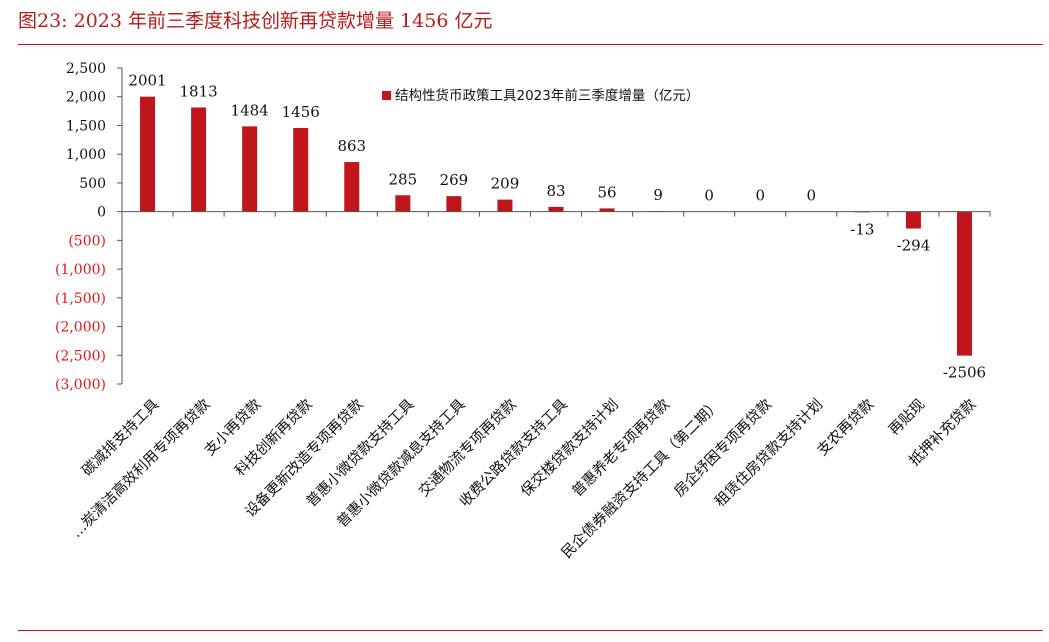 The height and width of the screenshot is (642, 1049). Describe the element at coordinates (964, 373) in the screenshot. I see `data-label: -2506` at that location.